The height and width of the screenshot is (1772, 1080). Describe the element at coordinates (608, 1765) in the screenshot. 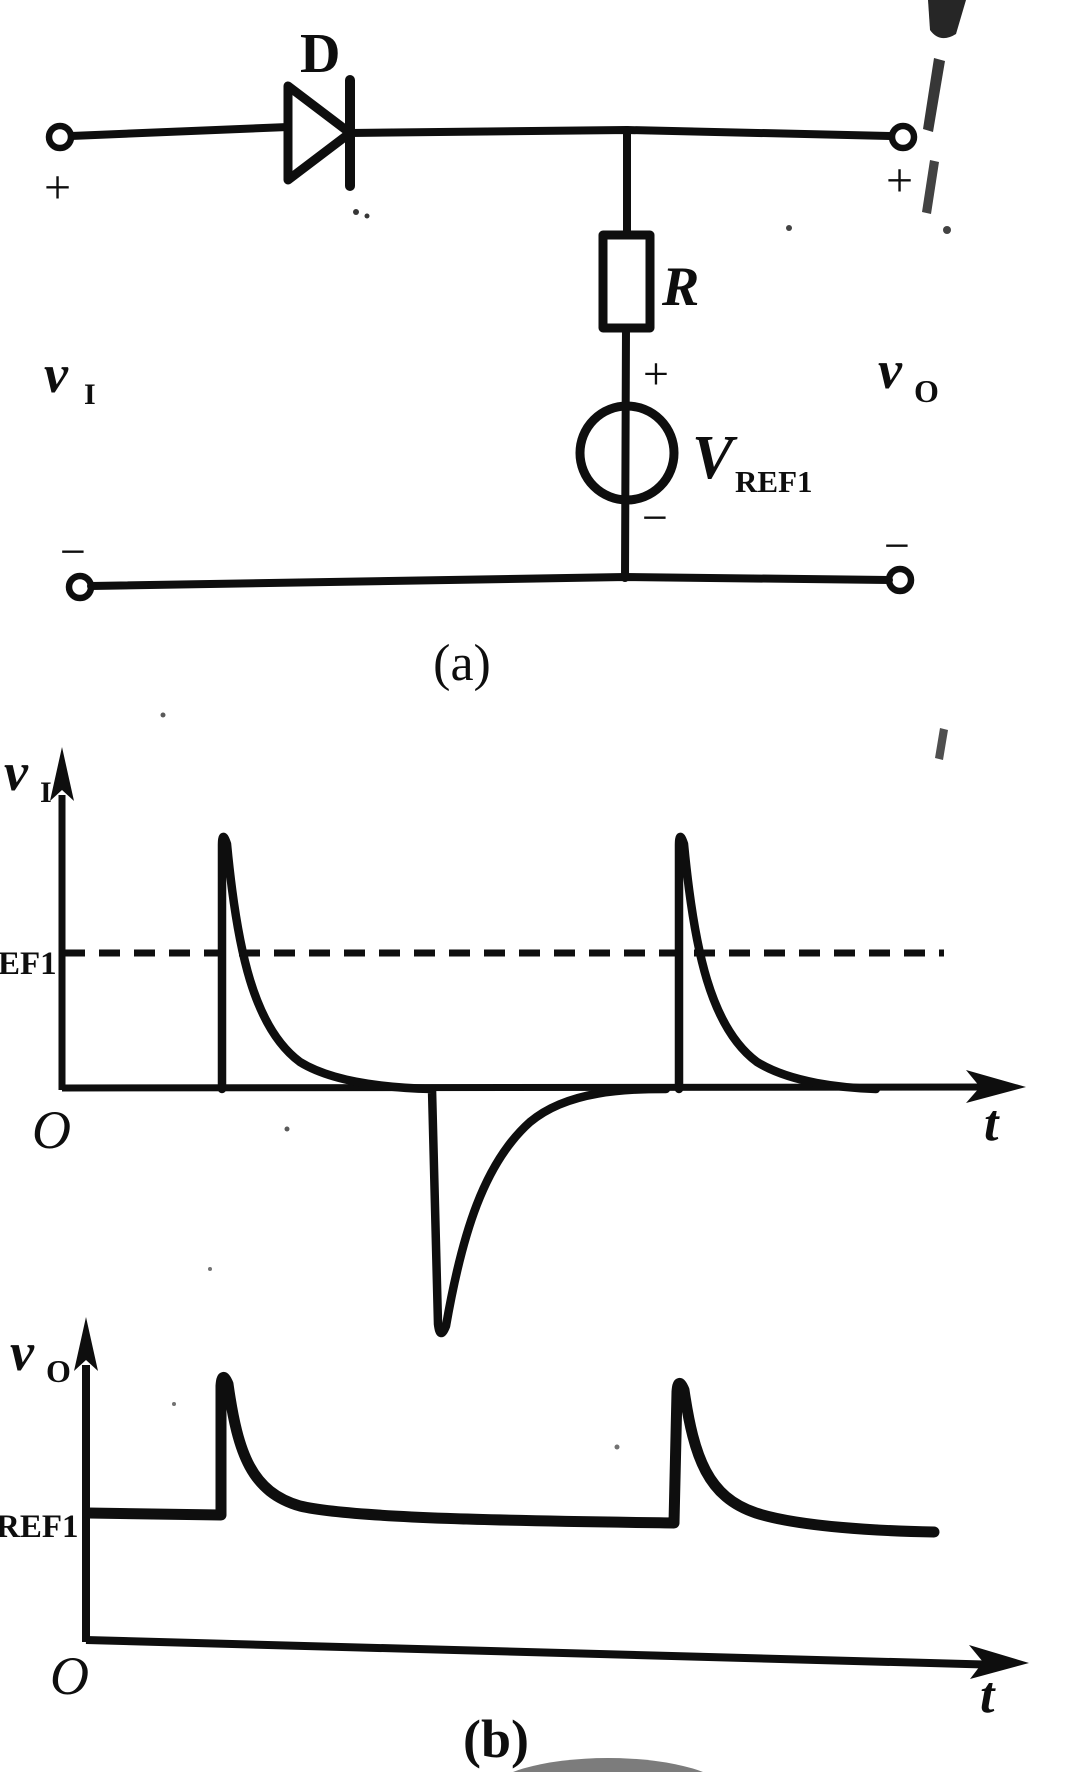

I see `scan-shadow-blob` at that location.